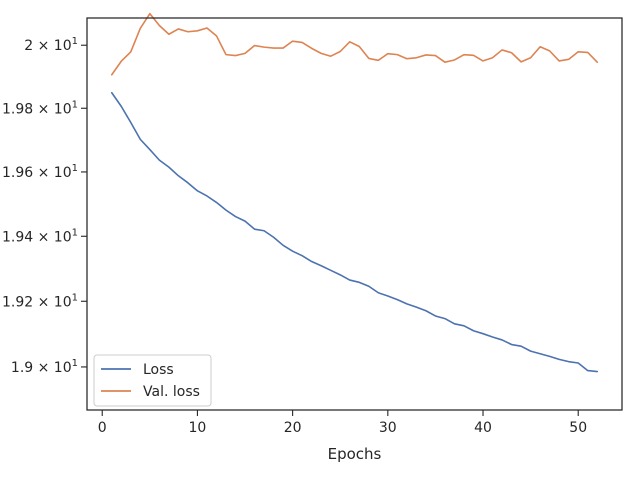 This screenshot has height=480, width=640. What do you see at coordinates (40, 301) in the screenshot?
I see `y-tick-label: 1.92 × 10¹` at bounding box center [40, 301].